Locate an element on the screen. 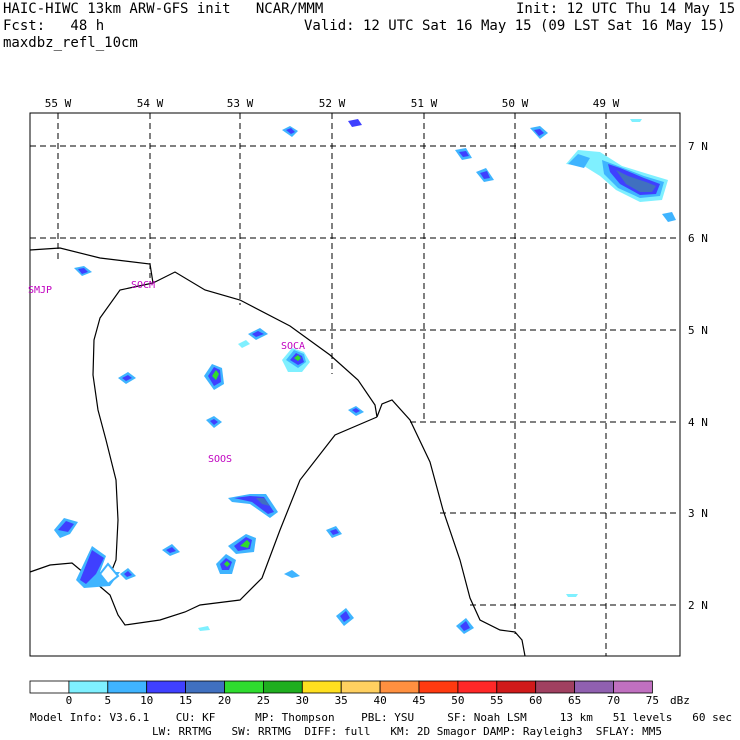 The width and height of the screenshot is (740, 740). colorbar-tick-label: 0 is located at coordinates (69, 700).